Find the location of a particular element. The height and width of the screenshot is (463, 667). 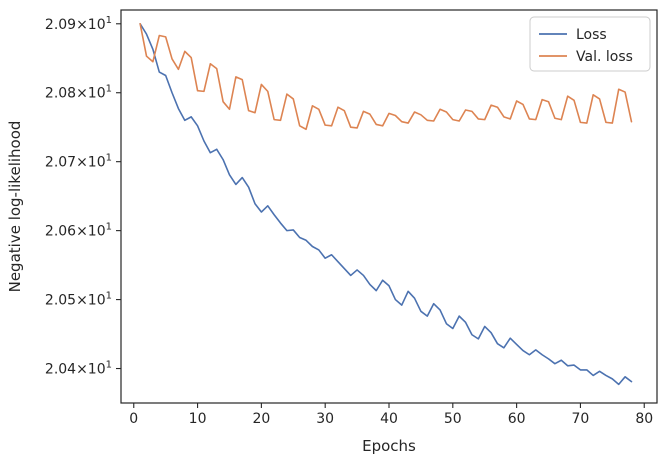

x-tick-label: 60 is located at coordinates (517, 419).